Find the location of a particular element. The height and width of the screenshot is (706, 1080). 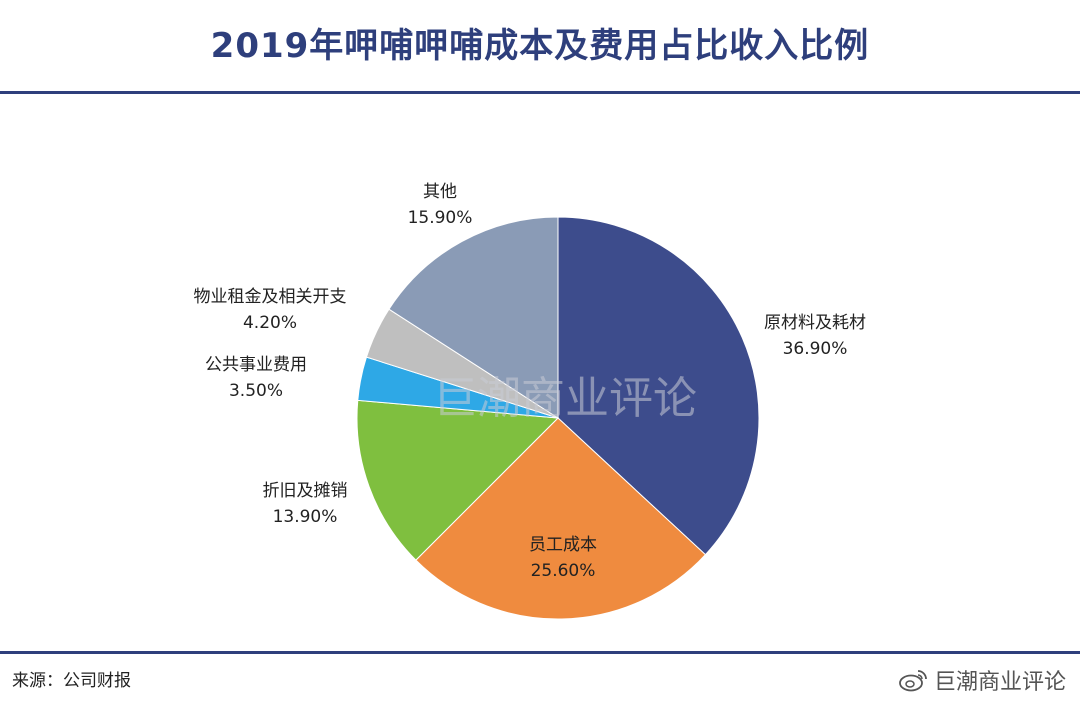

slice-value-label: 36.90% is located at coordinates (815, 349).